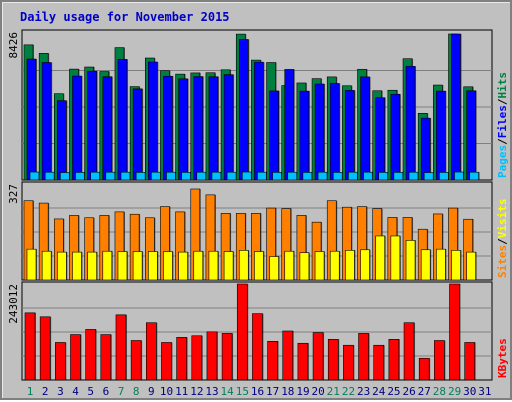 The height and width of the screenshot is (402, 512). Describe the element at coordinates (439, 391) in the screenshot. I see `x-tick-label: 28` at that location.